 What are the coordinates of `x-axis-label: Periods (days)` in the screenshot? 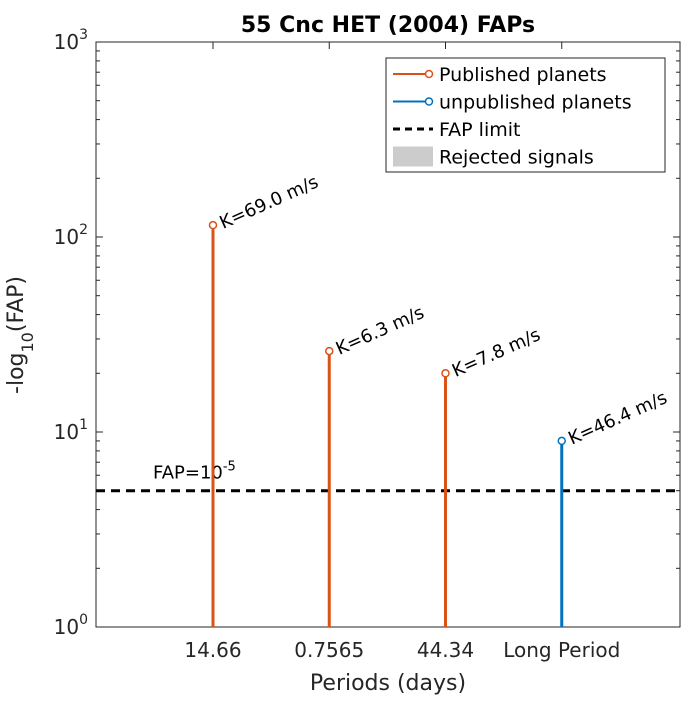 It's located at (388, 683).